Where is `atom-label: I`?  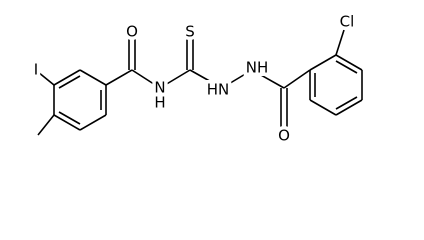
atom-label: I is located at coordinates (36, 70).